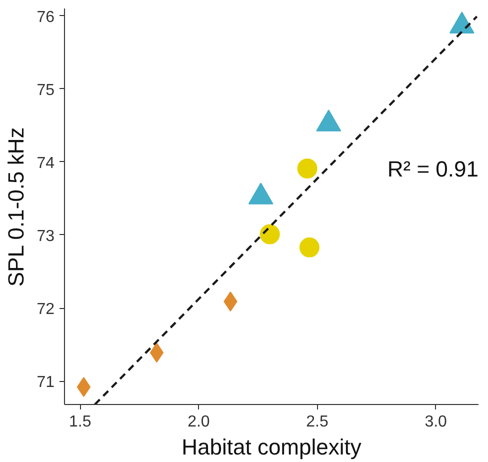 The width and height of the screenshot is (488, 462). I want to click on y-tick-label: 74, so click(45, 163).